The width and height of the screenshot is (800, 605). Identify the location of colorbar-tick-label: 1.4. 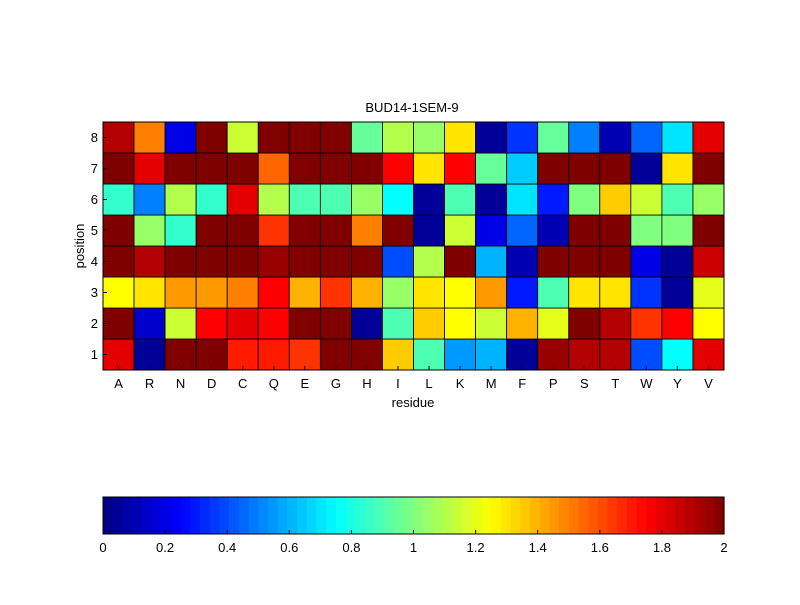
(538, 547).